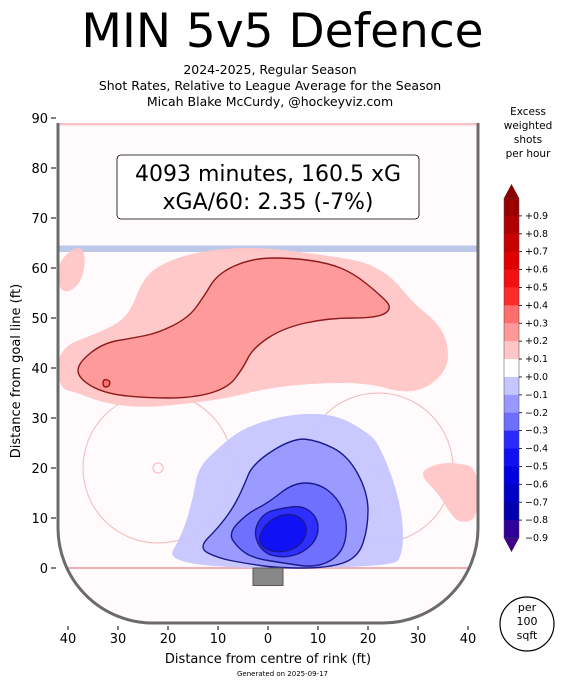 The image size is (565, 691). I want to click on y-tick-label: 20, so click(39, 469).